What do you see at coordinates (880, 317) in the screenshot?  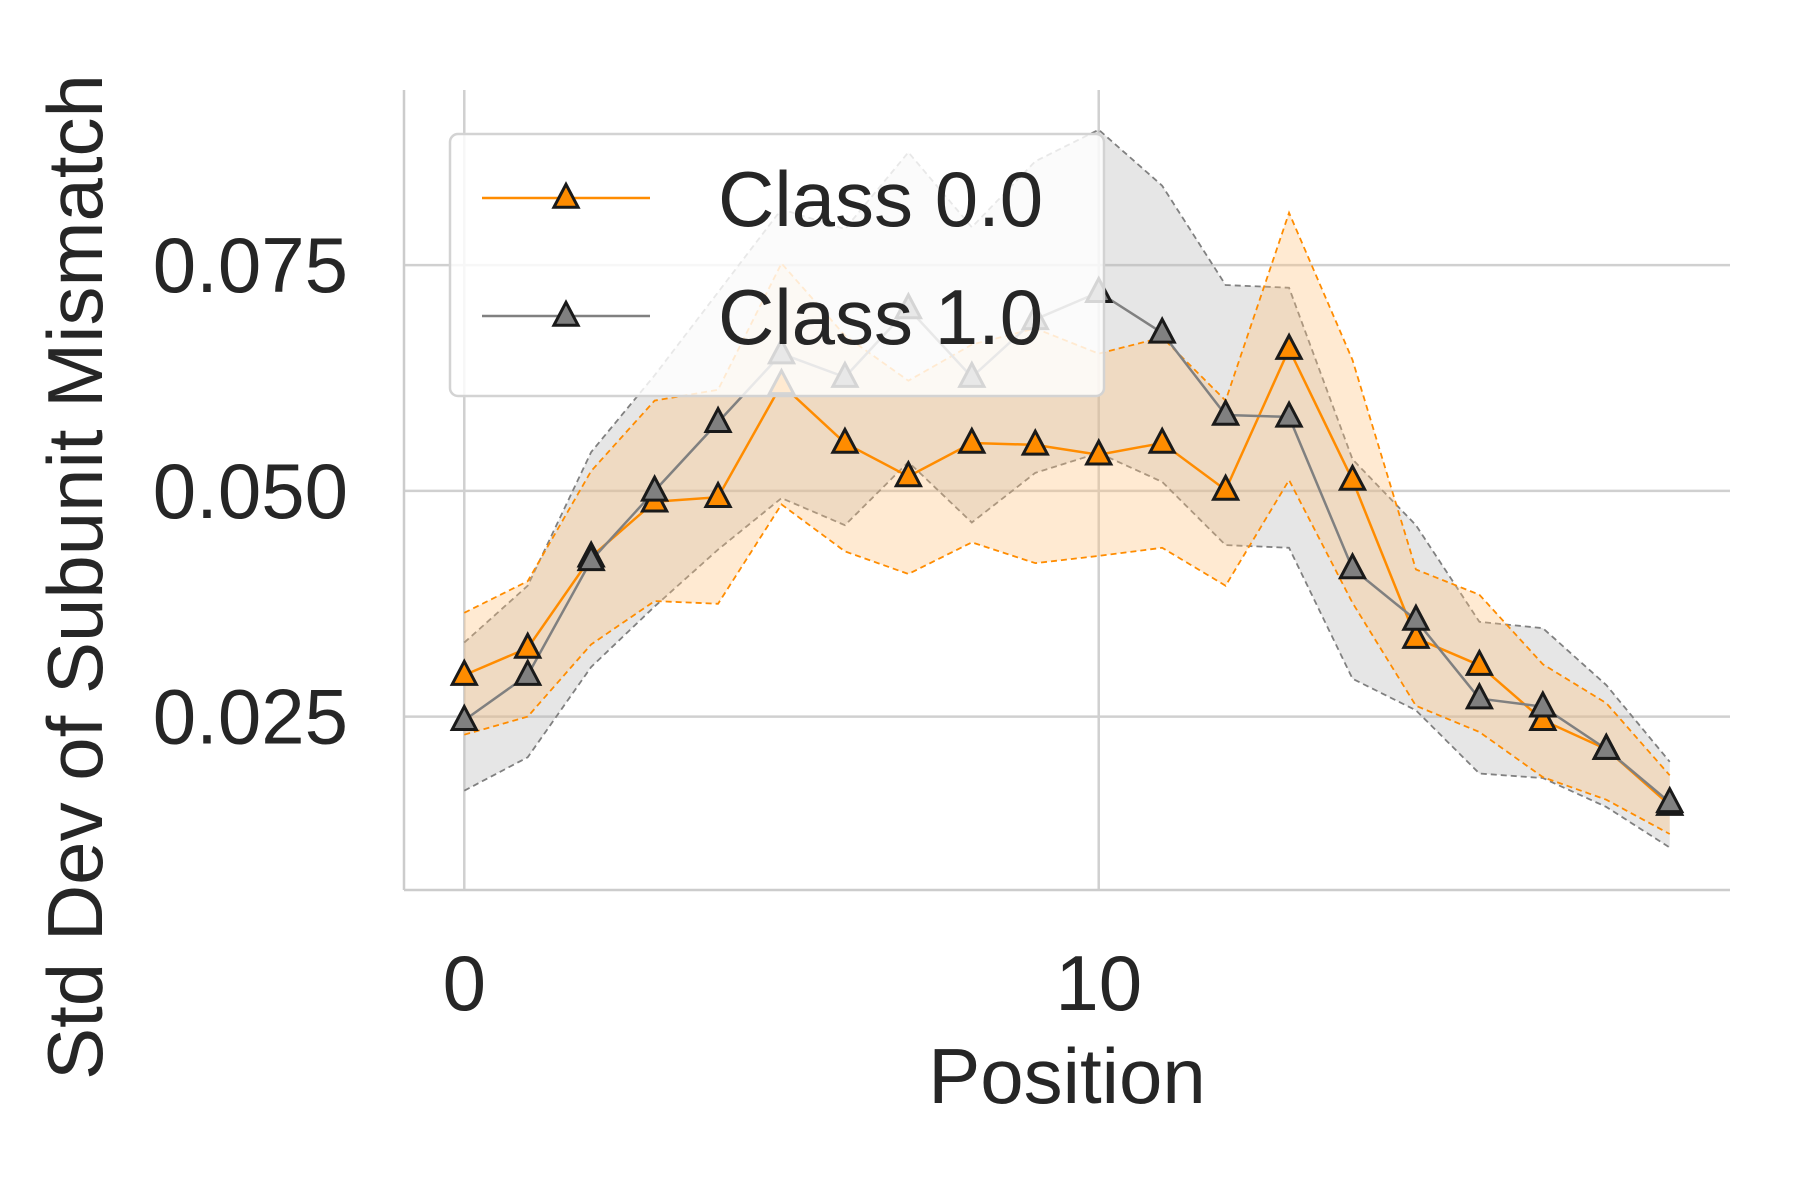 I see `legend-label: Class 1.0` at bounding box center [880, 317].